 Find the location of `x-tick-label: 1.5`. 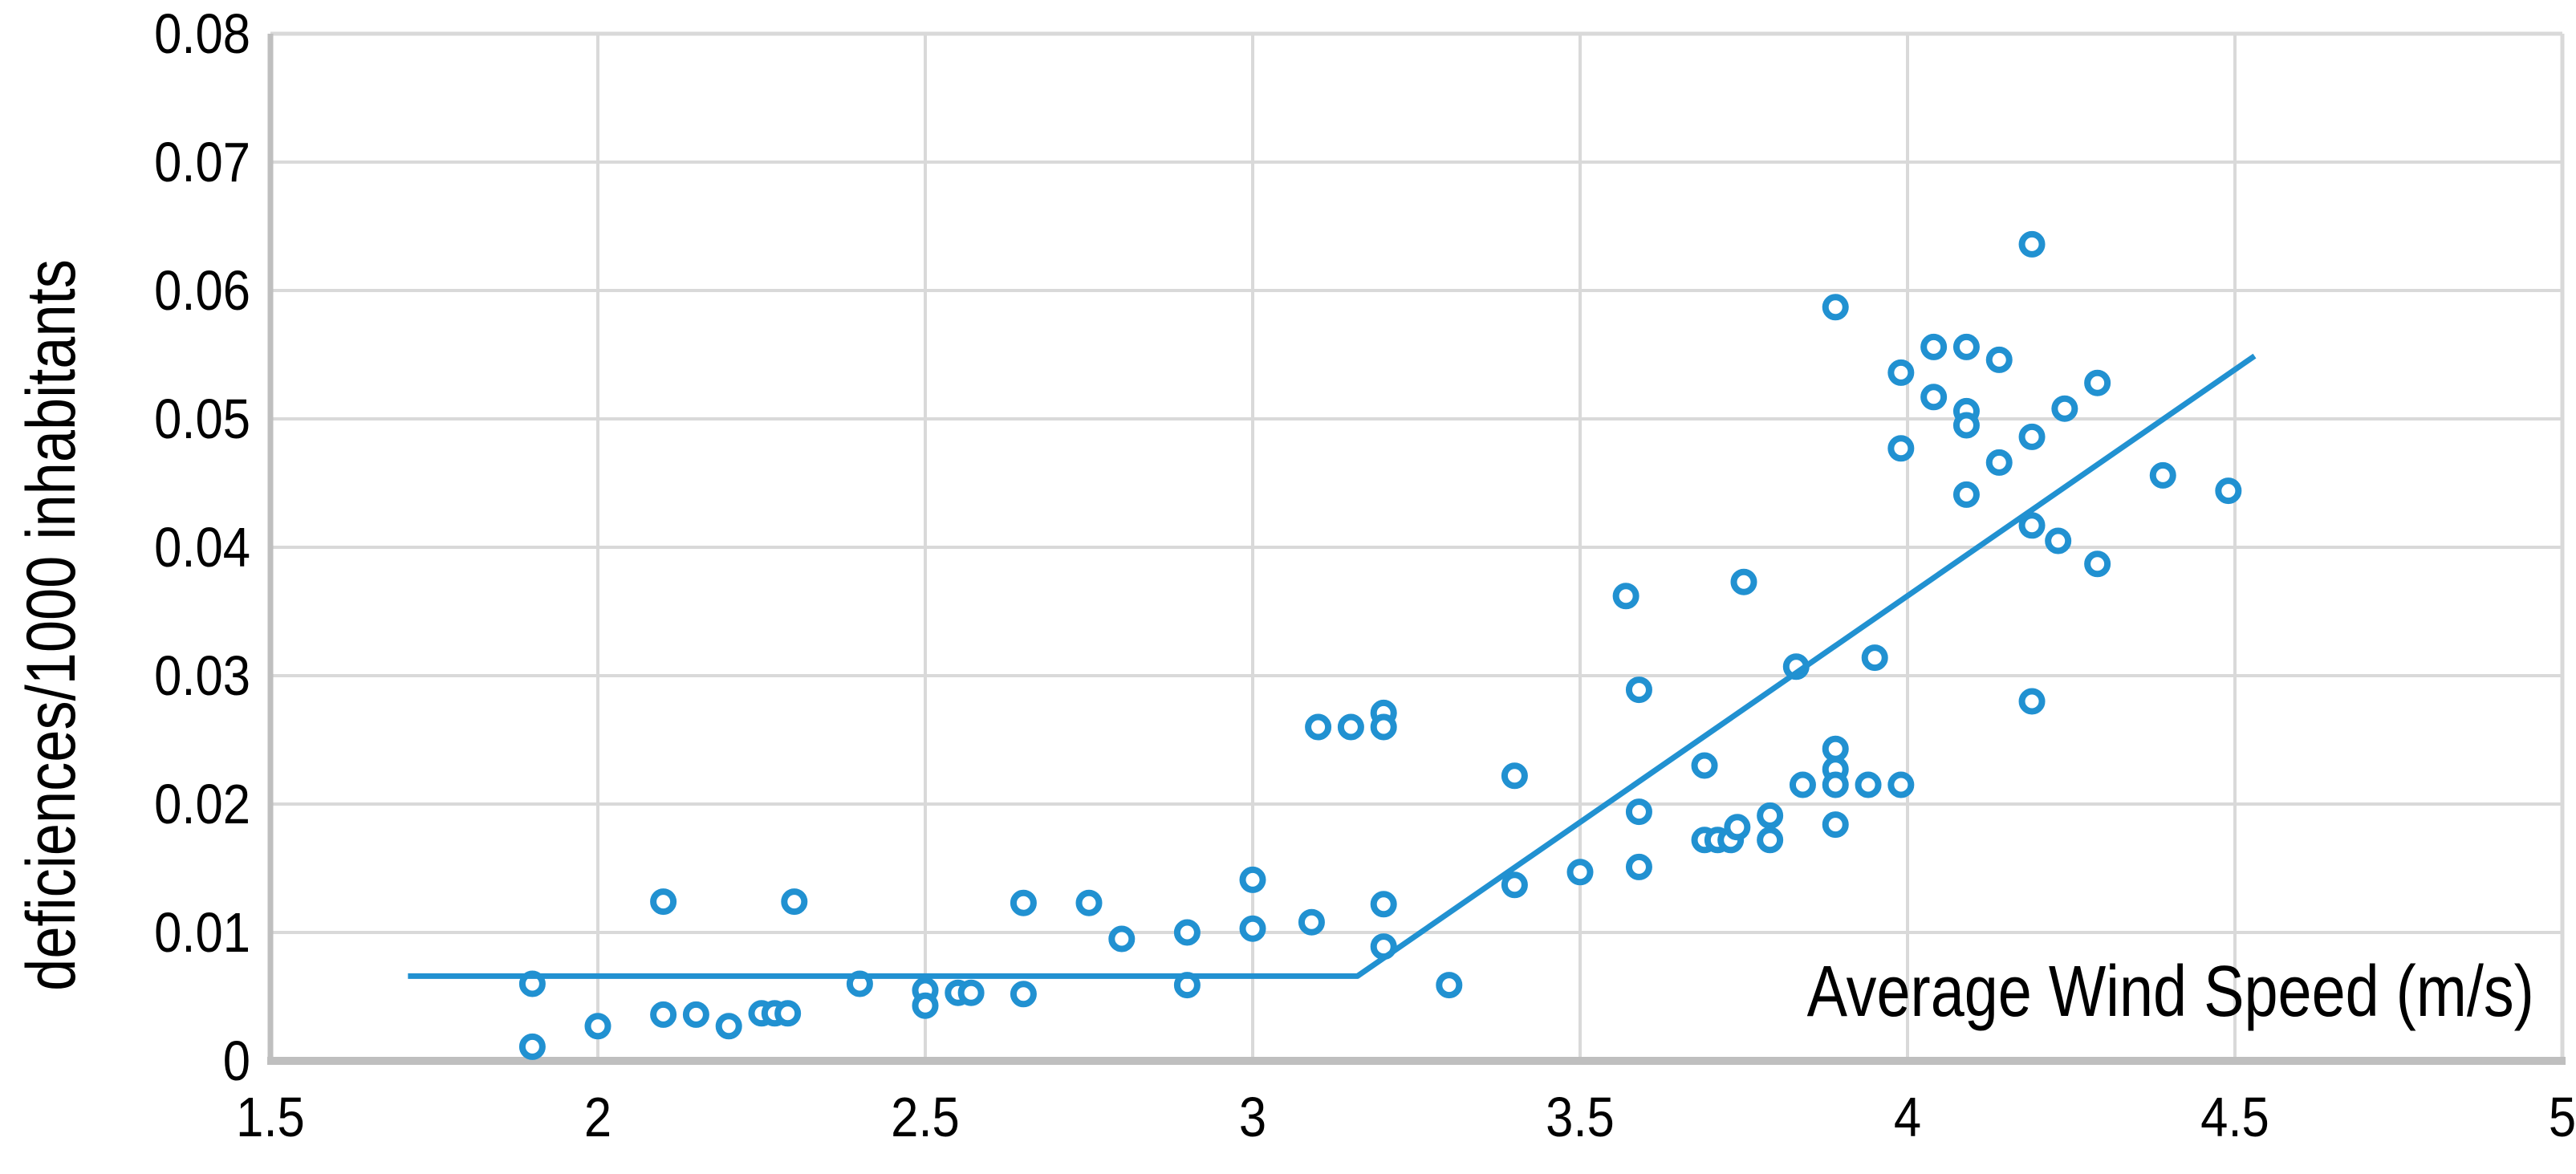

x-tick-label: 1.5 is located at coordinates (270, 1117).